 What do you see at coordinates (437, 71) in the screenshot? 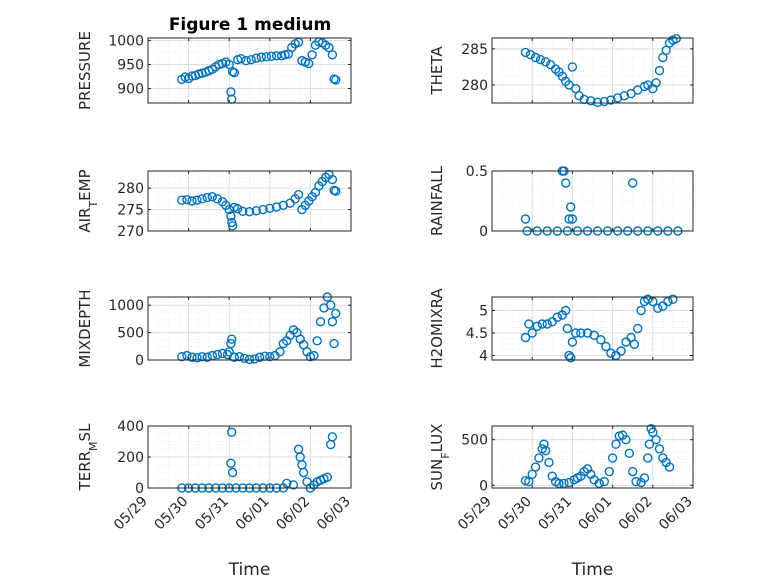
I see `y-axis-label: THETA` at bounding box center [437, 71].